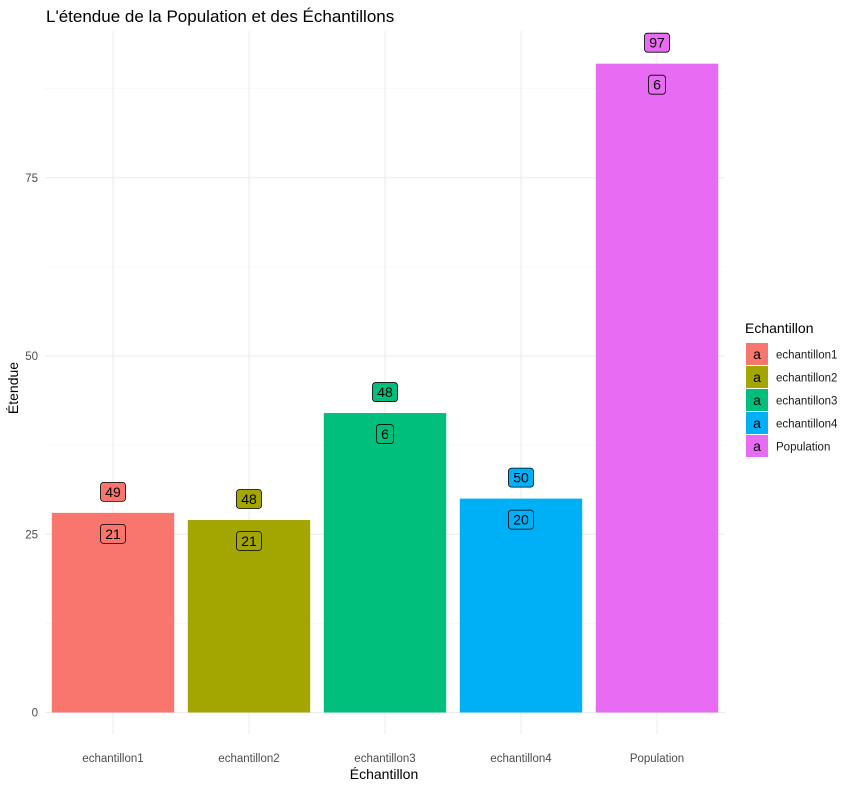  I want to click on bar-echantillon3, so click(385, 563).